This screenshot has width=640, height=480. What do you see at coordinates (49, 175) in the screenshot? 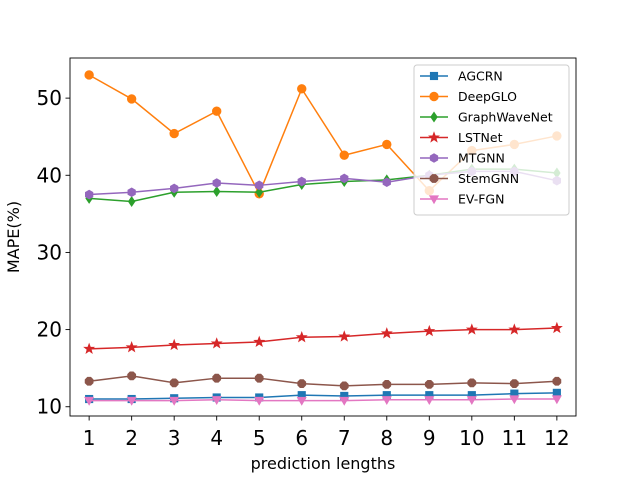
I see `y-tick-label: 40` at bounding box center [49, 175].